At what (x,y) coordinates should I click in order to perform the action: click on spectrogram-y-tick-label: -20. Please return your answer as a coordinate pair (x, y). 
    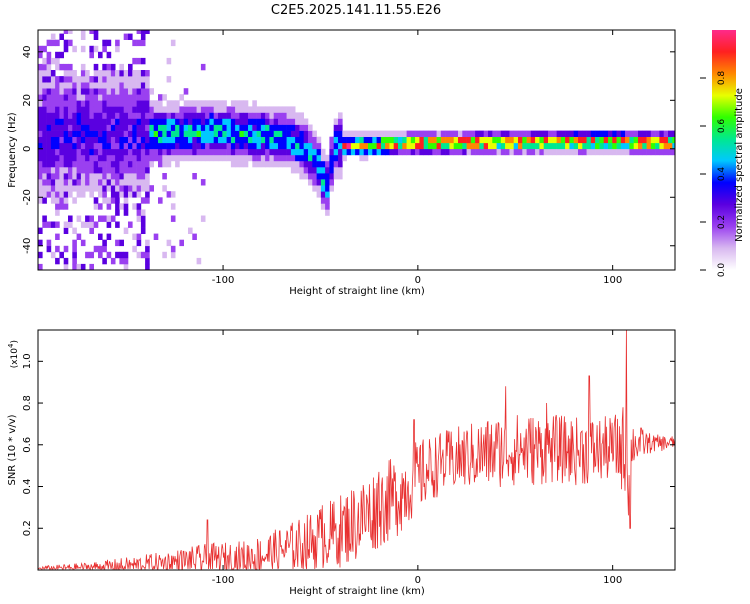
    Looking at the image, I should click on (27, 197).